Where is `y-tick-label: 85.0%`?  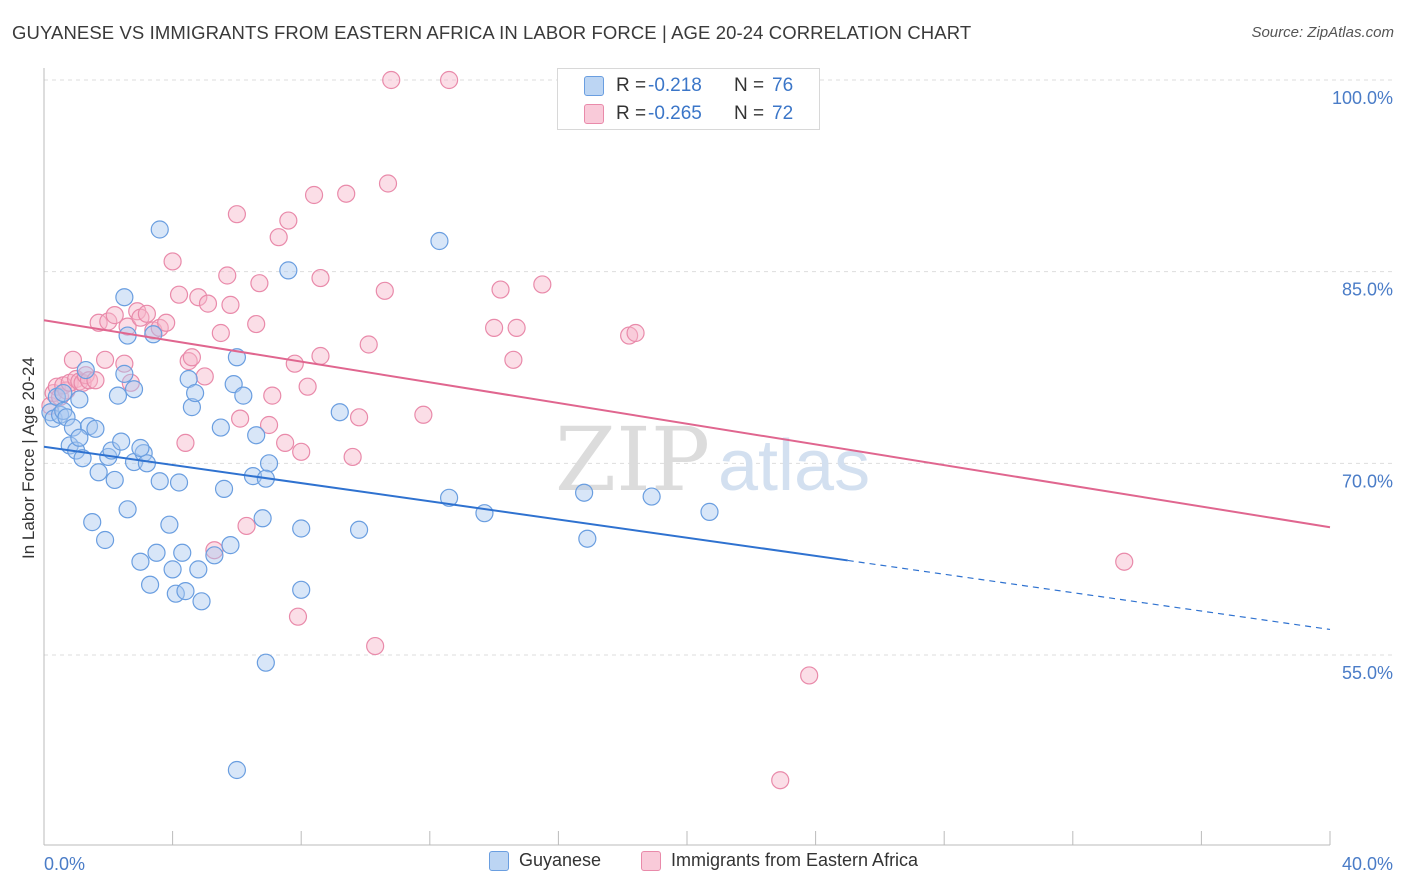 y-tick-label: 85.0% is located at coordinates (1367, 290).